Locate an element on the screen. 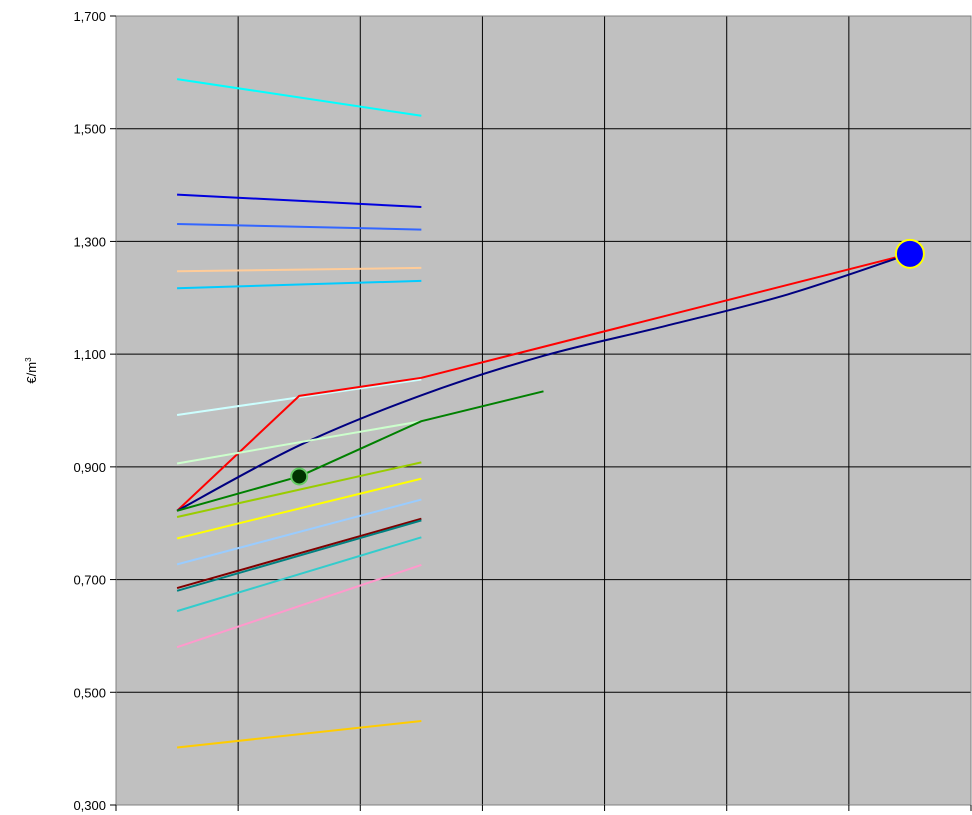 The width and height of the screenshot is (972, 815). y-tick-label: 1,500 is located at coordinates (89, 129).